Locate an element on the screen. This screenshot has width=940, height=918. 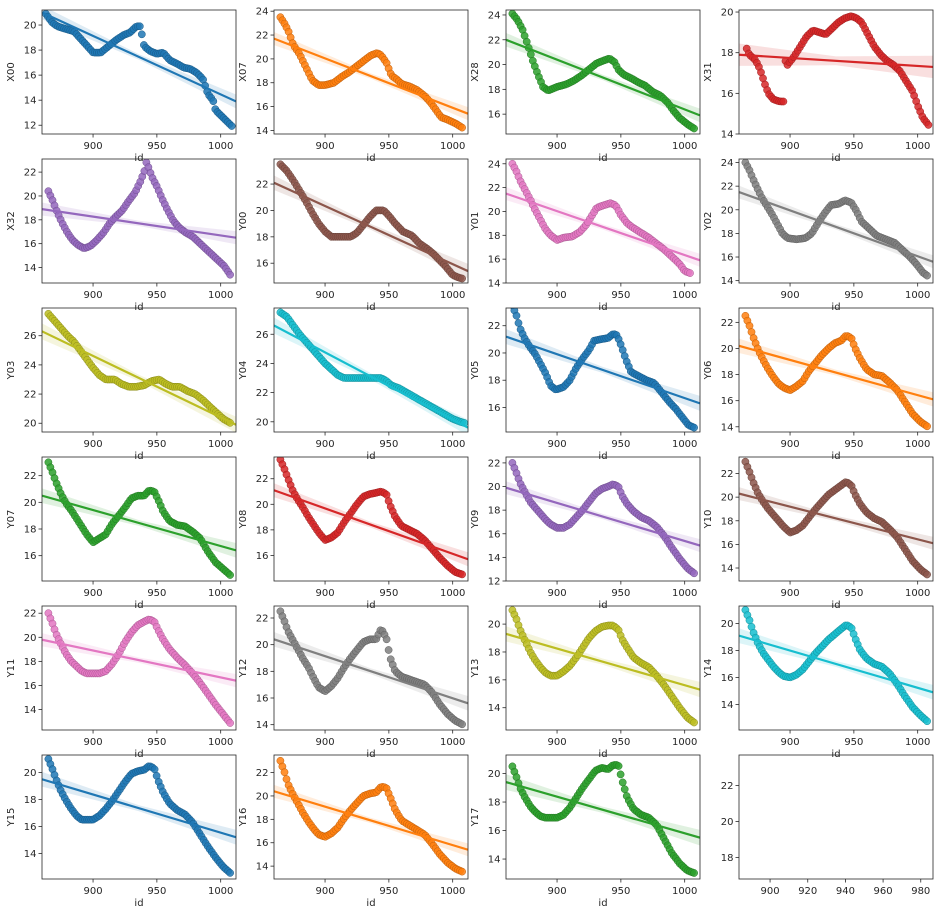
y-tick-label: 12 is located at coordinates (30, 126).